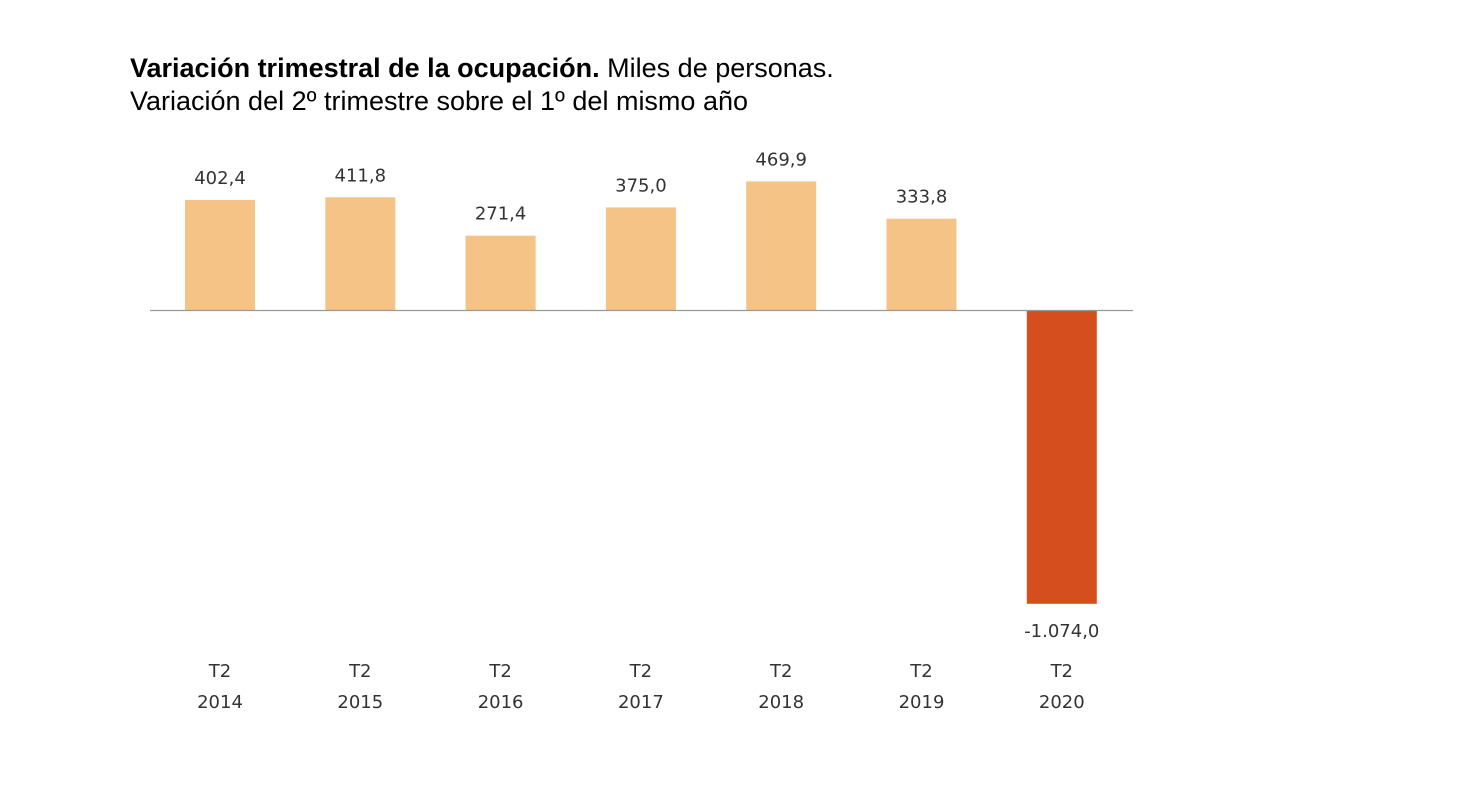 This screenshot has width=1478, height=802. Describe the element at coordinates (640, 258) in the screenshot. I see `bar-2017` at that location.